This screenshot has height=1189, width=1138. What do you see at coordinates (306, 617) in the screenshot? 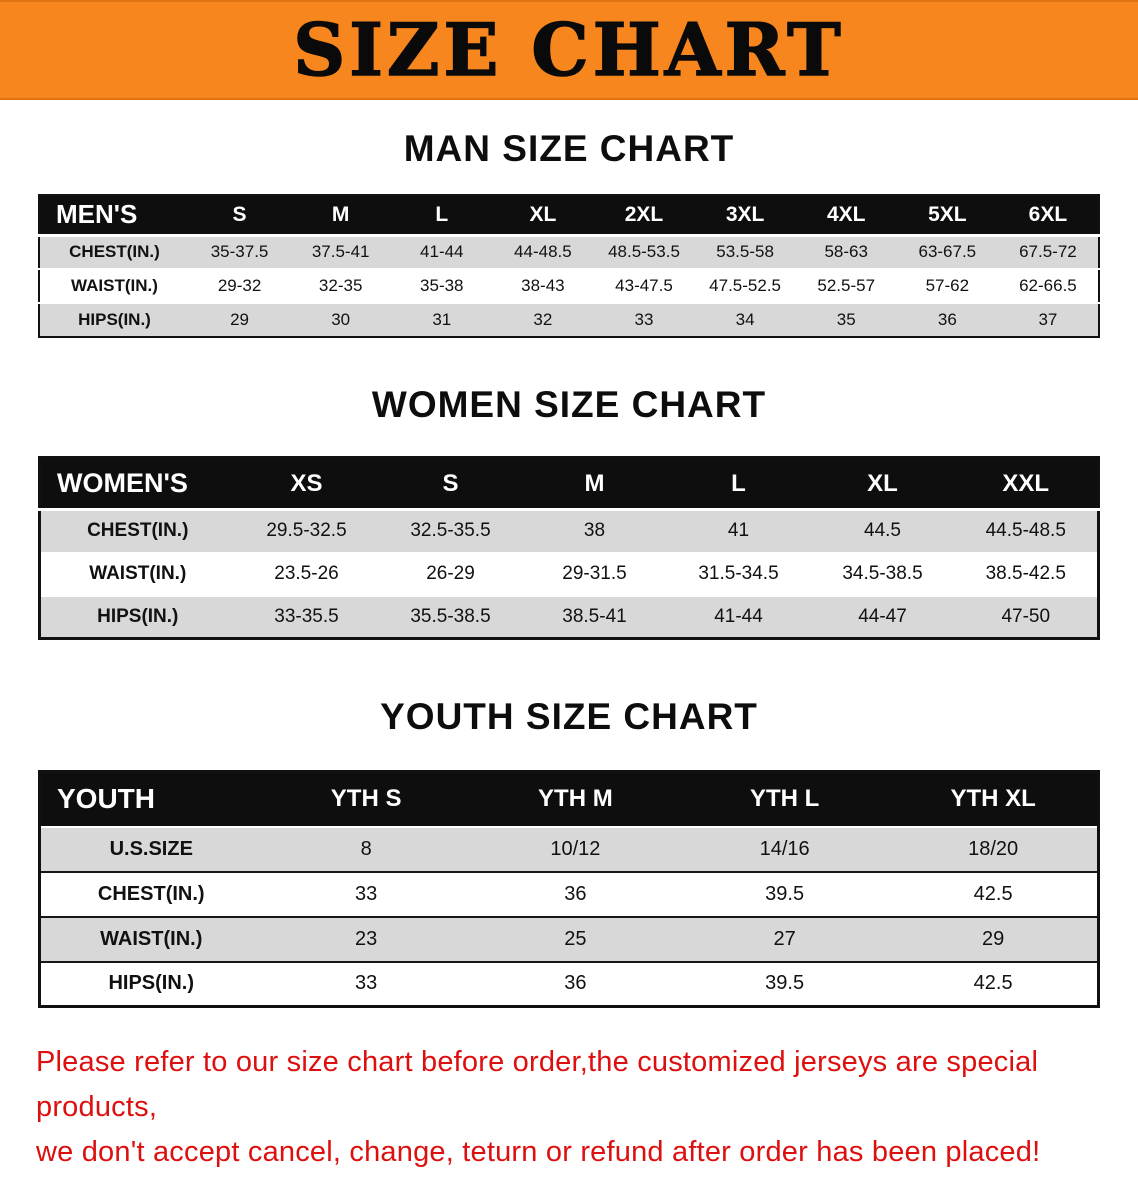
I see `size-value-cell: 33-35.5` at bounding box center [306, 617].